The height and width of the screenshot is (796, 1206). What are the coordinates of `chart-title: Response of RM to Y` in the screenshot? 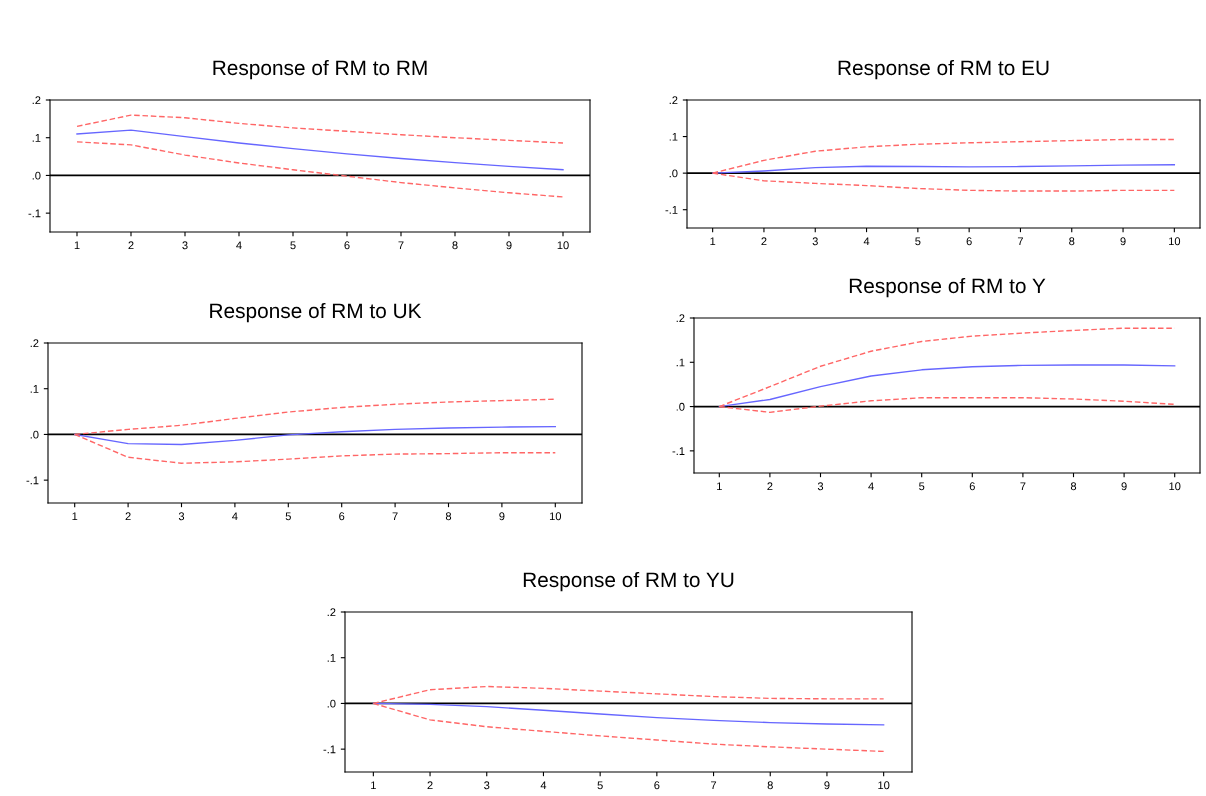 It's located at (947, 287).